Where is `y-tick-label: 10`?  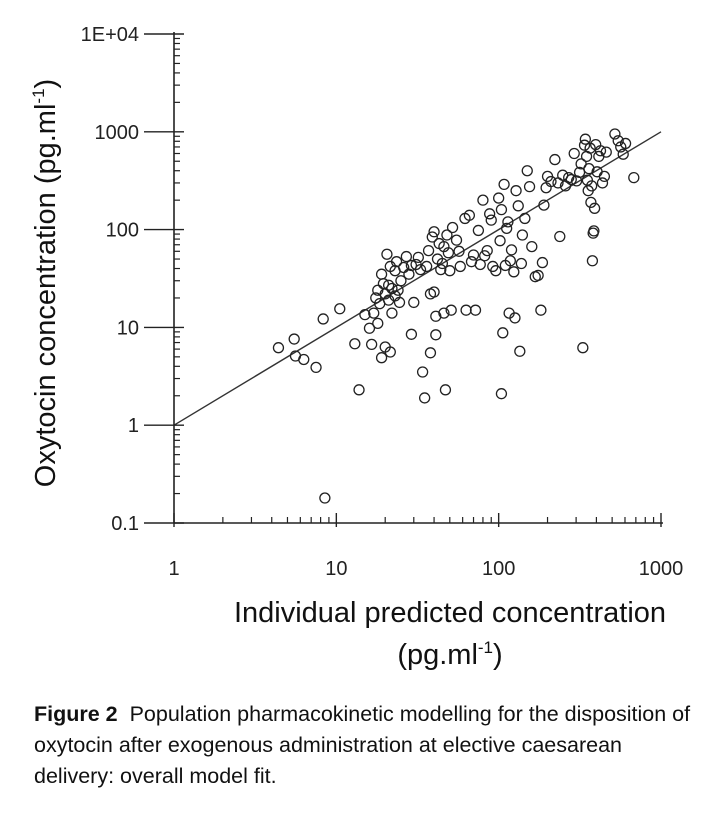 y-tick-label: 10 is located at coordinates (128, 328).